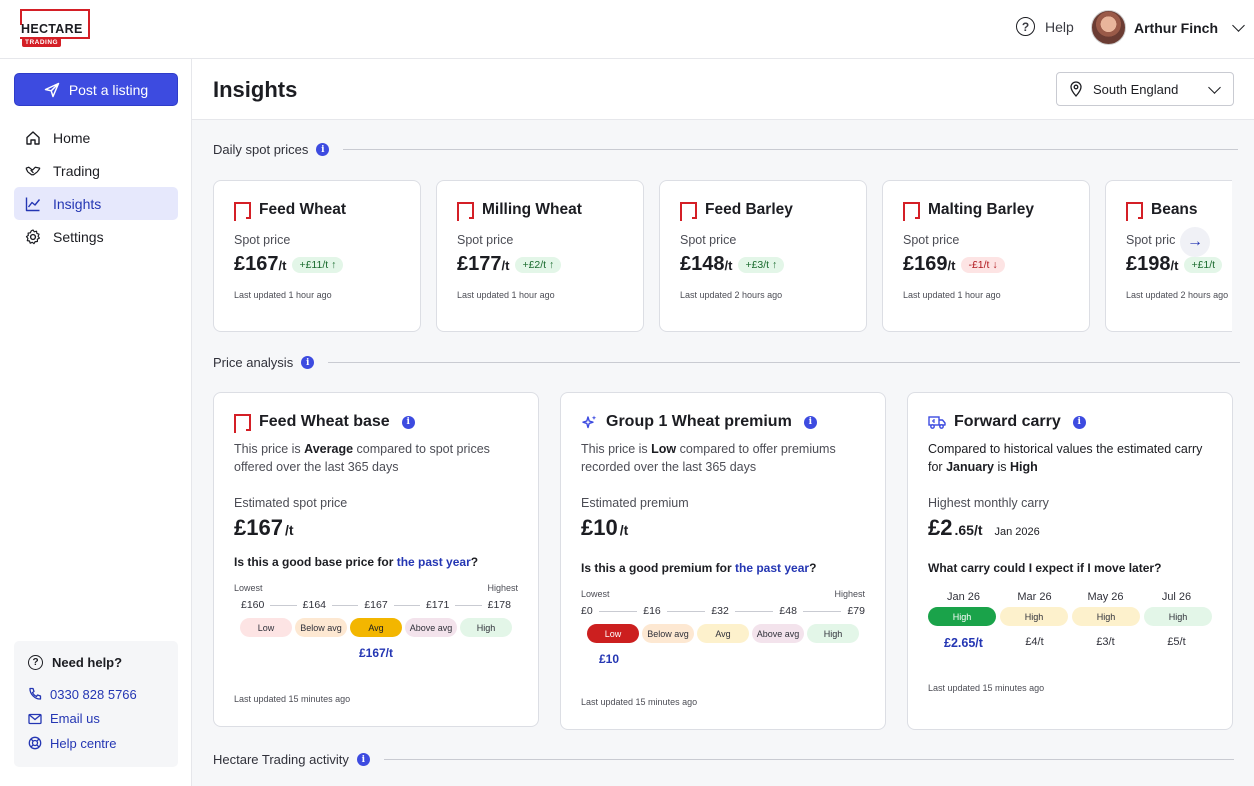 This screenshot has width=1254, height=786. I want to click on help-label: Help, so click(1059, 26).